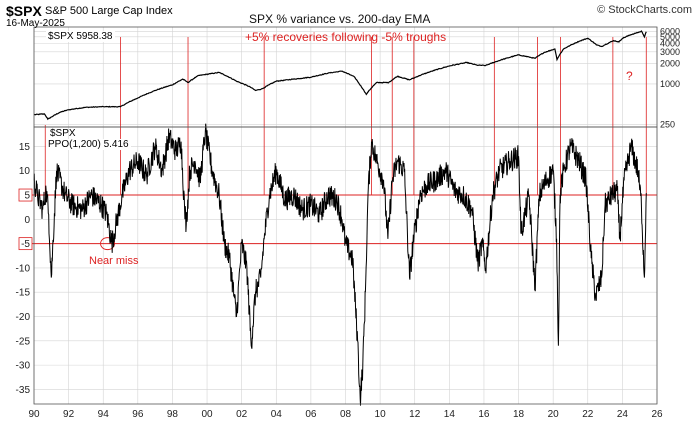  I want to click on price-tick-label: 5000, so click(670, 37).